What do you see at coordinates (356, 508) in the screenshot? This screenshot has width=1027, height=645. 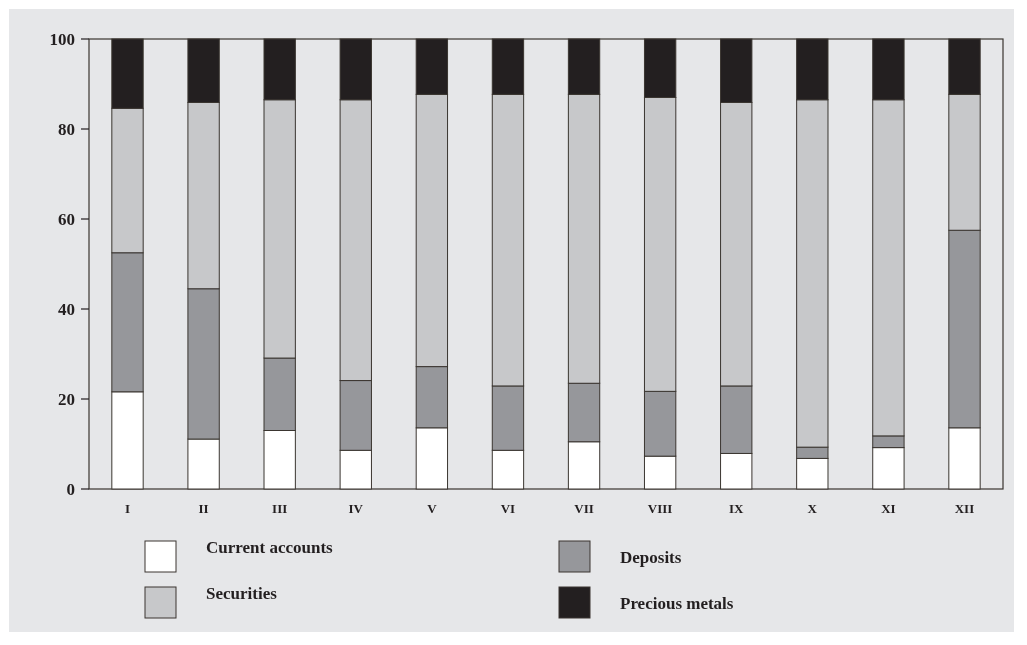 I see `x-tick-label: IV` at bounding box center [356, 508].